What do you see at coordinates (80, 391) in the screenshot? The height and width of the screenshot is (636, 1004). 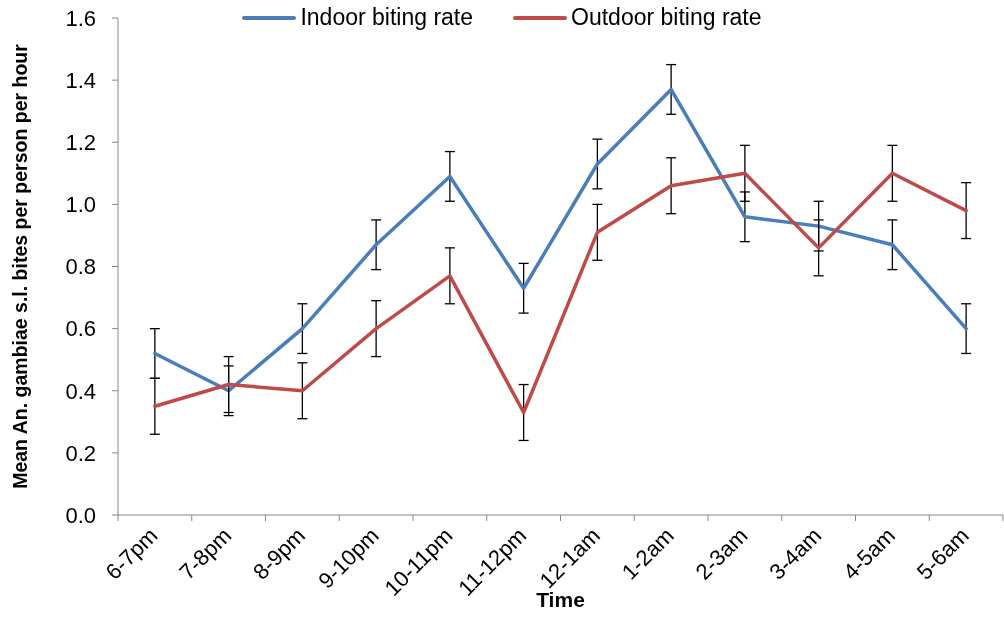 I see `y-tick-label: 0.4` at bounding box center [80, 391].